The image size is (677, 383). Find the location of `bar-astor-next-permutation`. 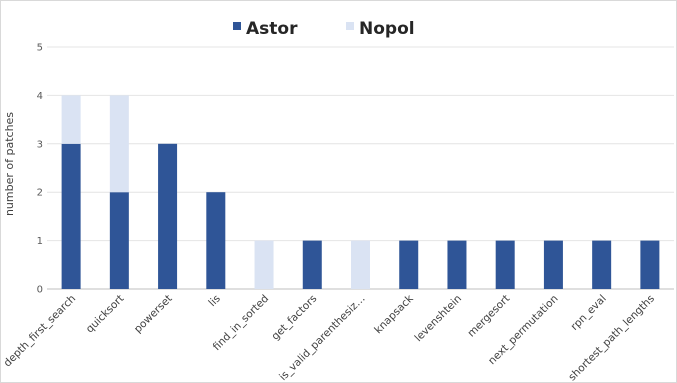

bar-astor-next-permutation is located at coordinates (553, 264).